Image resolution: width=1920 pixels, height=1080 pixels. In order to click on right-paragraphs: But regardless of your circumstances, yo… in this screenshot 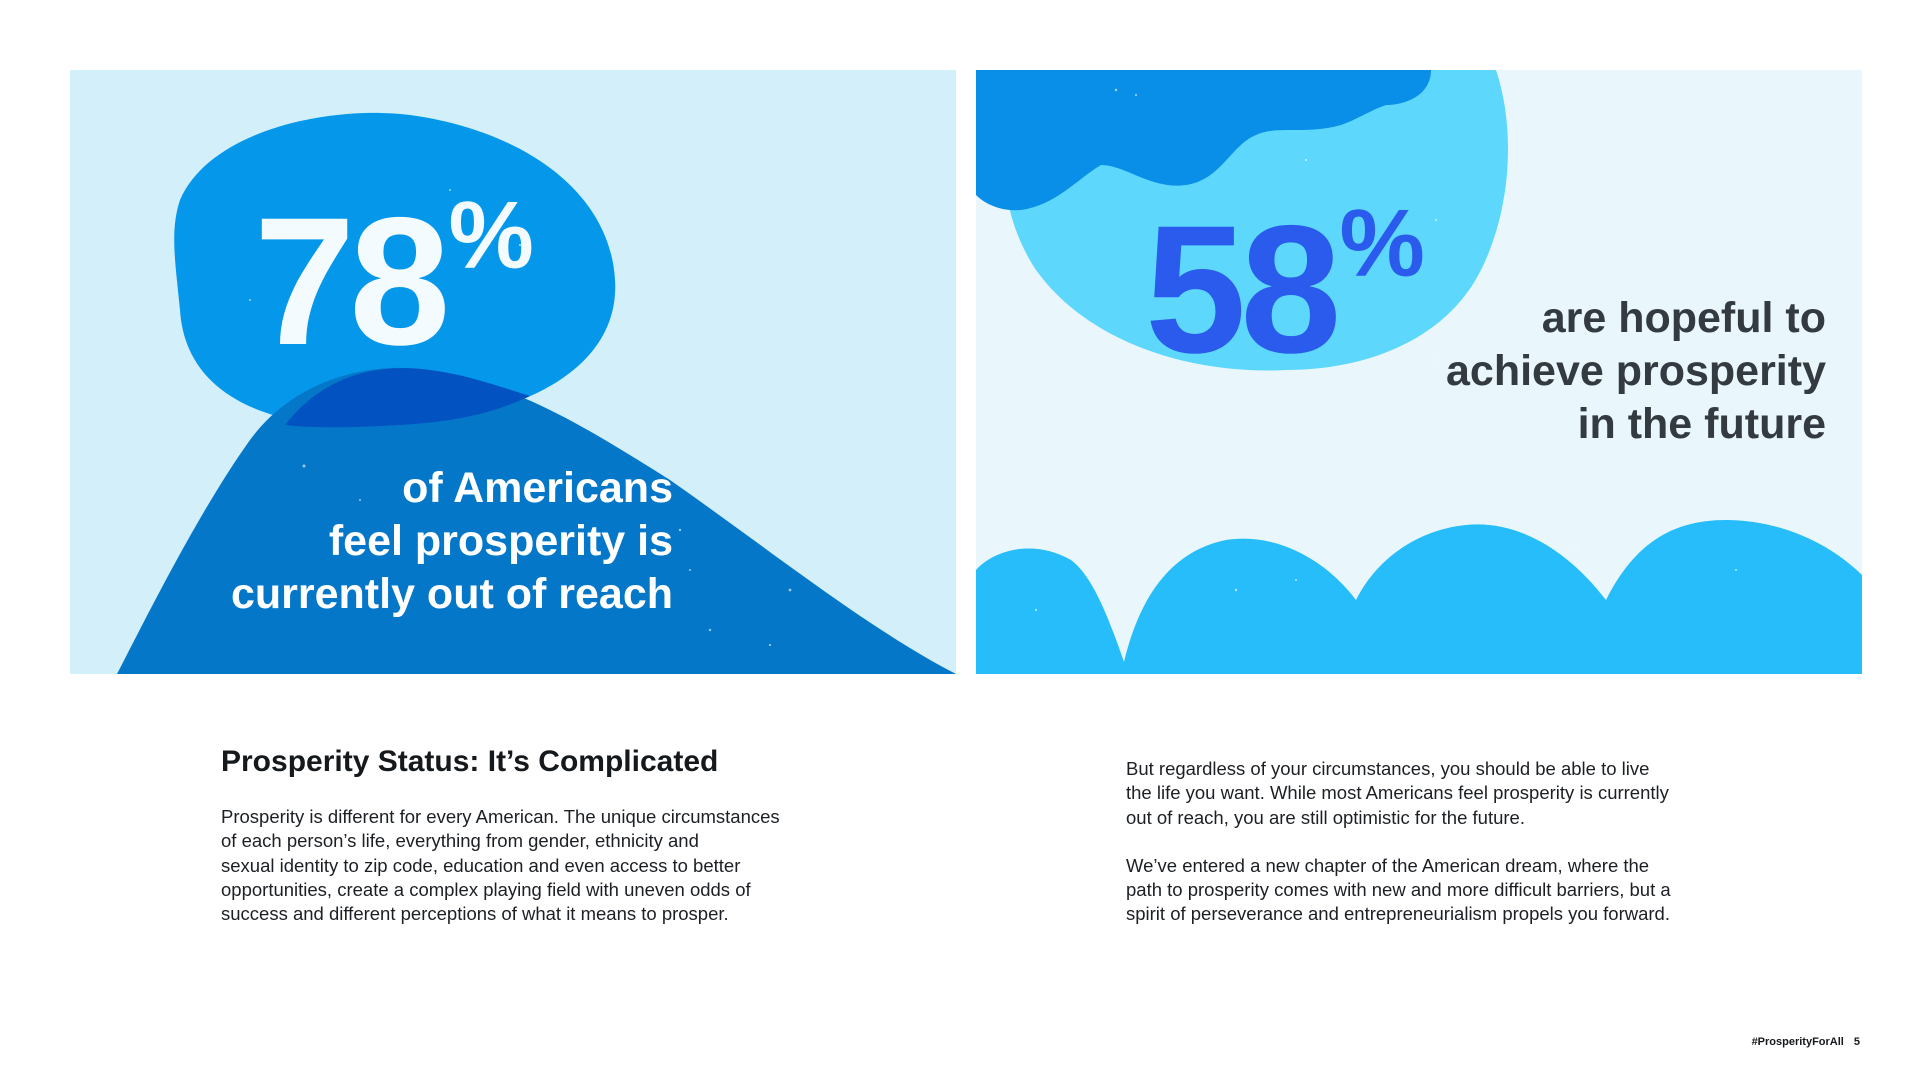, I will do `click(1426, 842)`.